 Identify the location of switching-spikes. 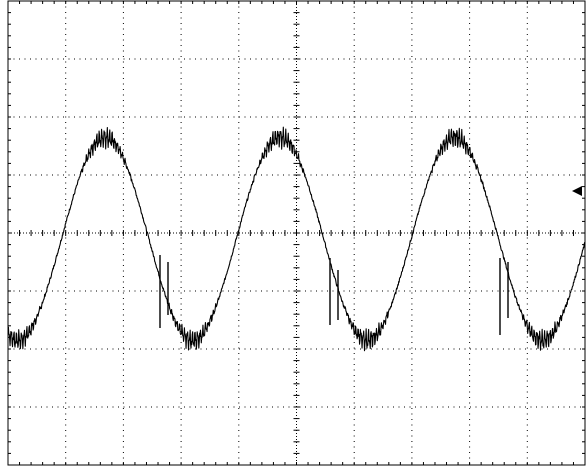
(334, 295).